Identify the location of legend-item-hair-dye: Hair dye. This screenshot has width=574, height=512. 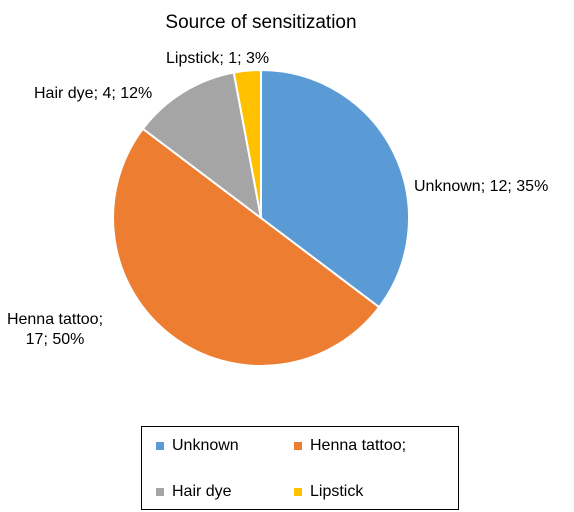
(194, 492).